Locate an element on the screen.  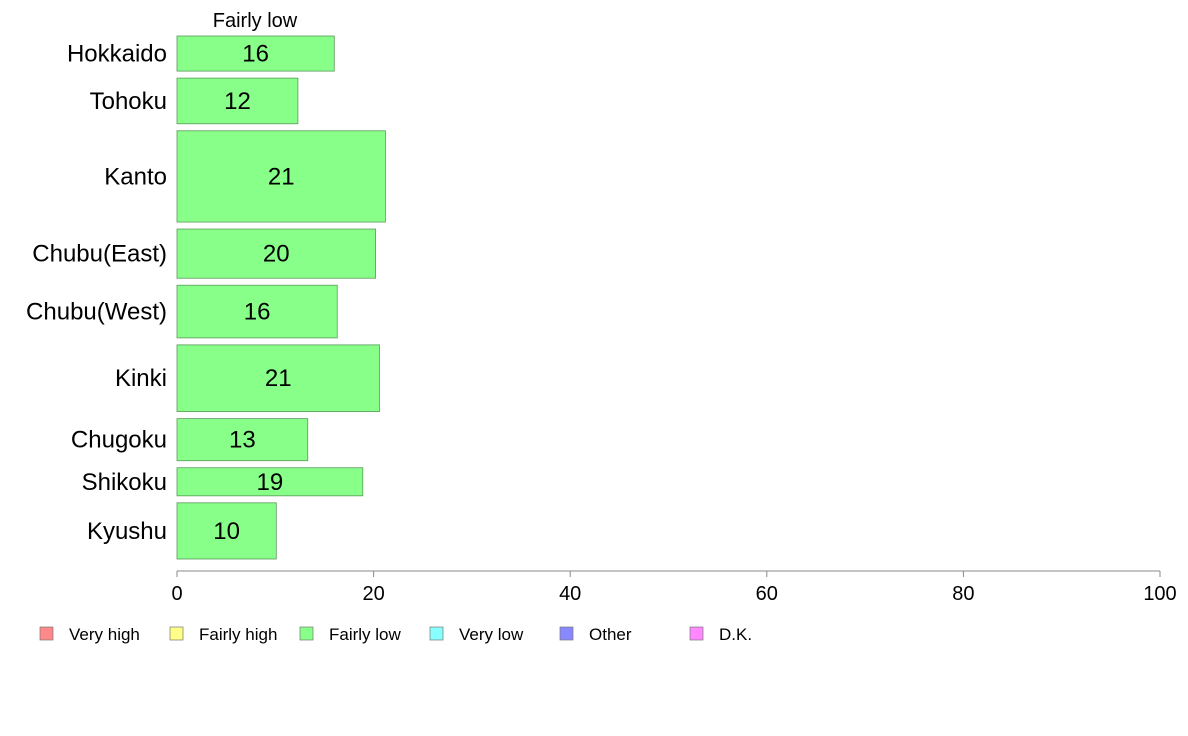
bar-kanto is located at coordinates (281, 176).